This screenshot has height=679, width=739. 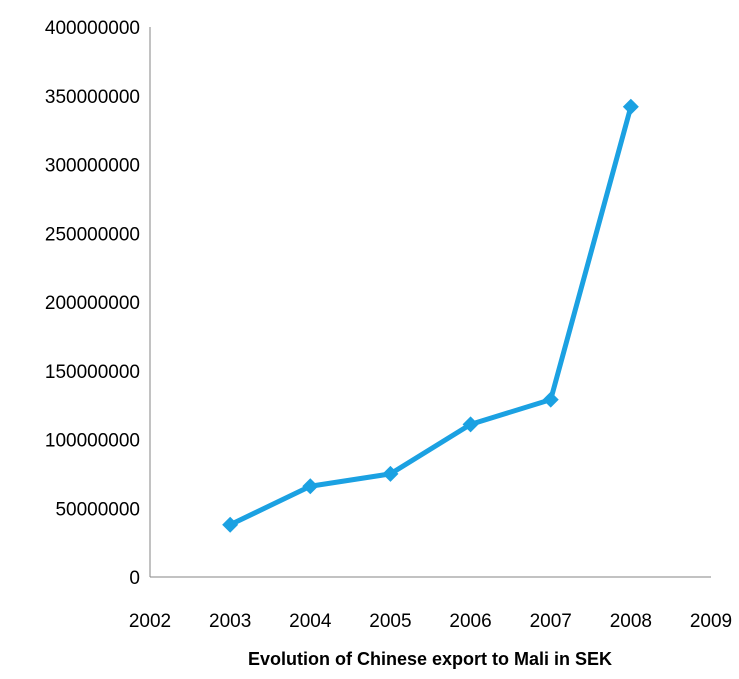 What do you see at coordinates (390, 621) in the screenshot?
I see `x-tick-label: 2005` at bounding box center [390, 621].